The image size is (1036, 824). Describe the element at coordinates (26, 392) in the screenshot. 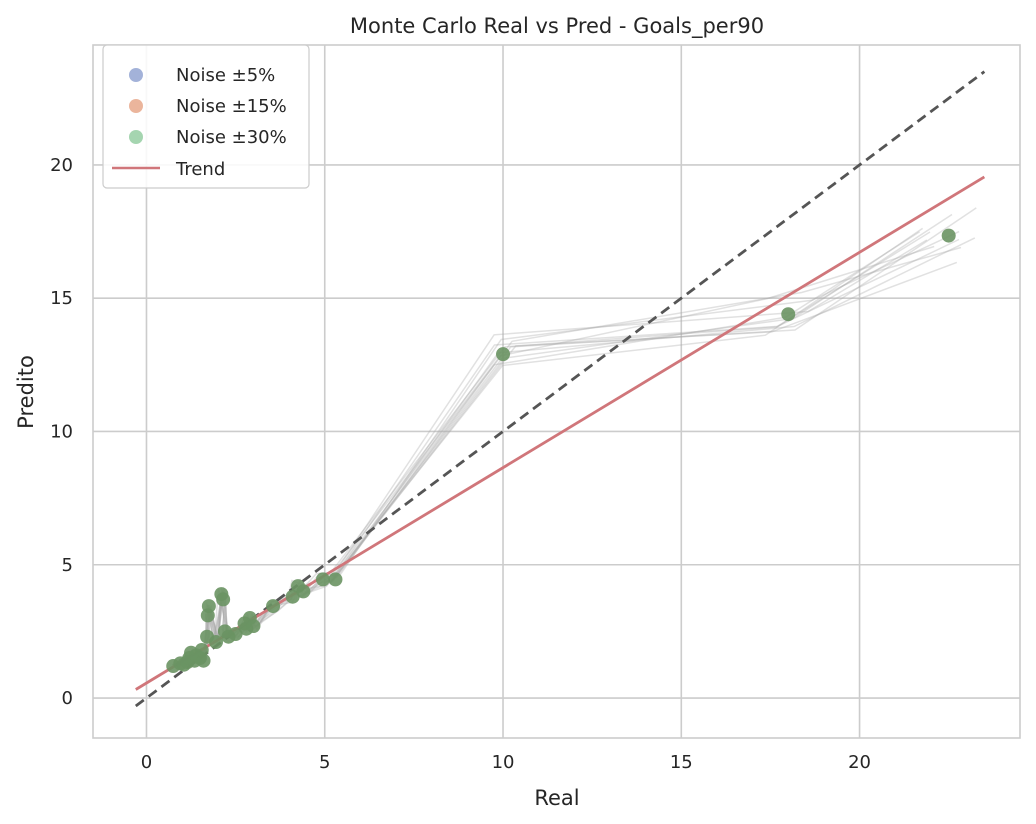

I see `y-axis-title: Predito` at that location.